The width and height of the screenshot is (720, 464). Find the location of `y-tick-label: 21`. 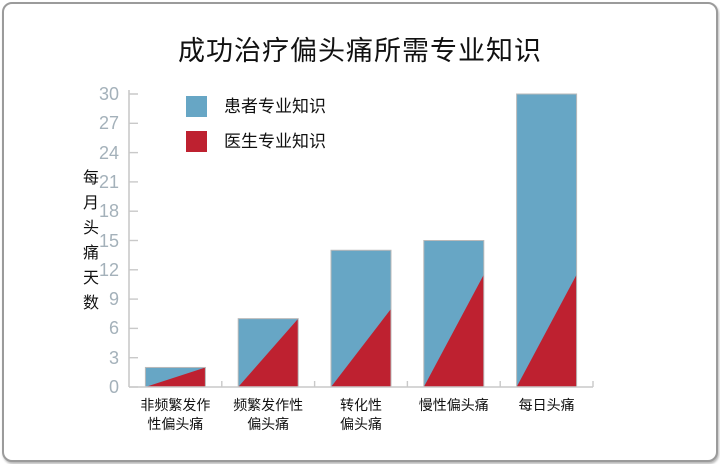

y-tick-label: 21 is located at coordinates (108, 181).